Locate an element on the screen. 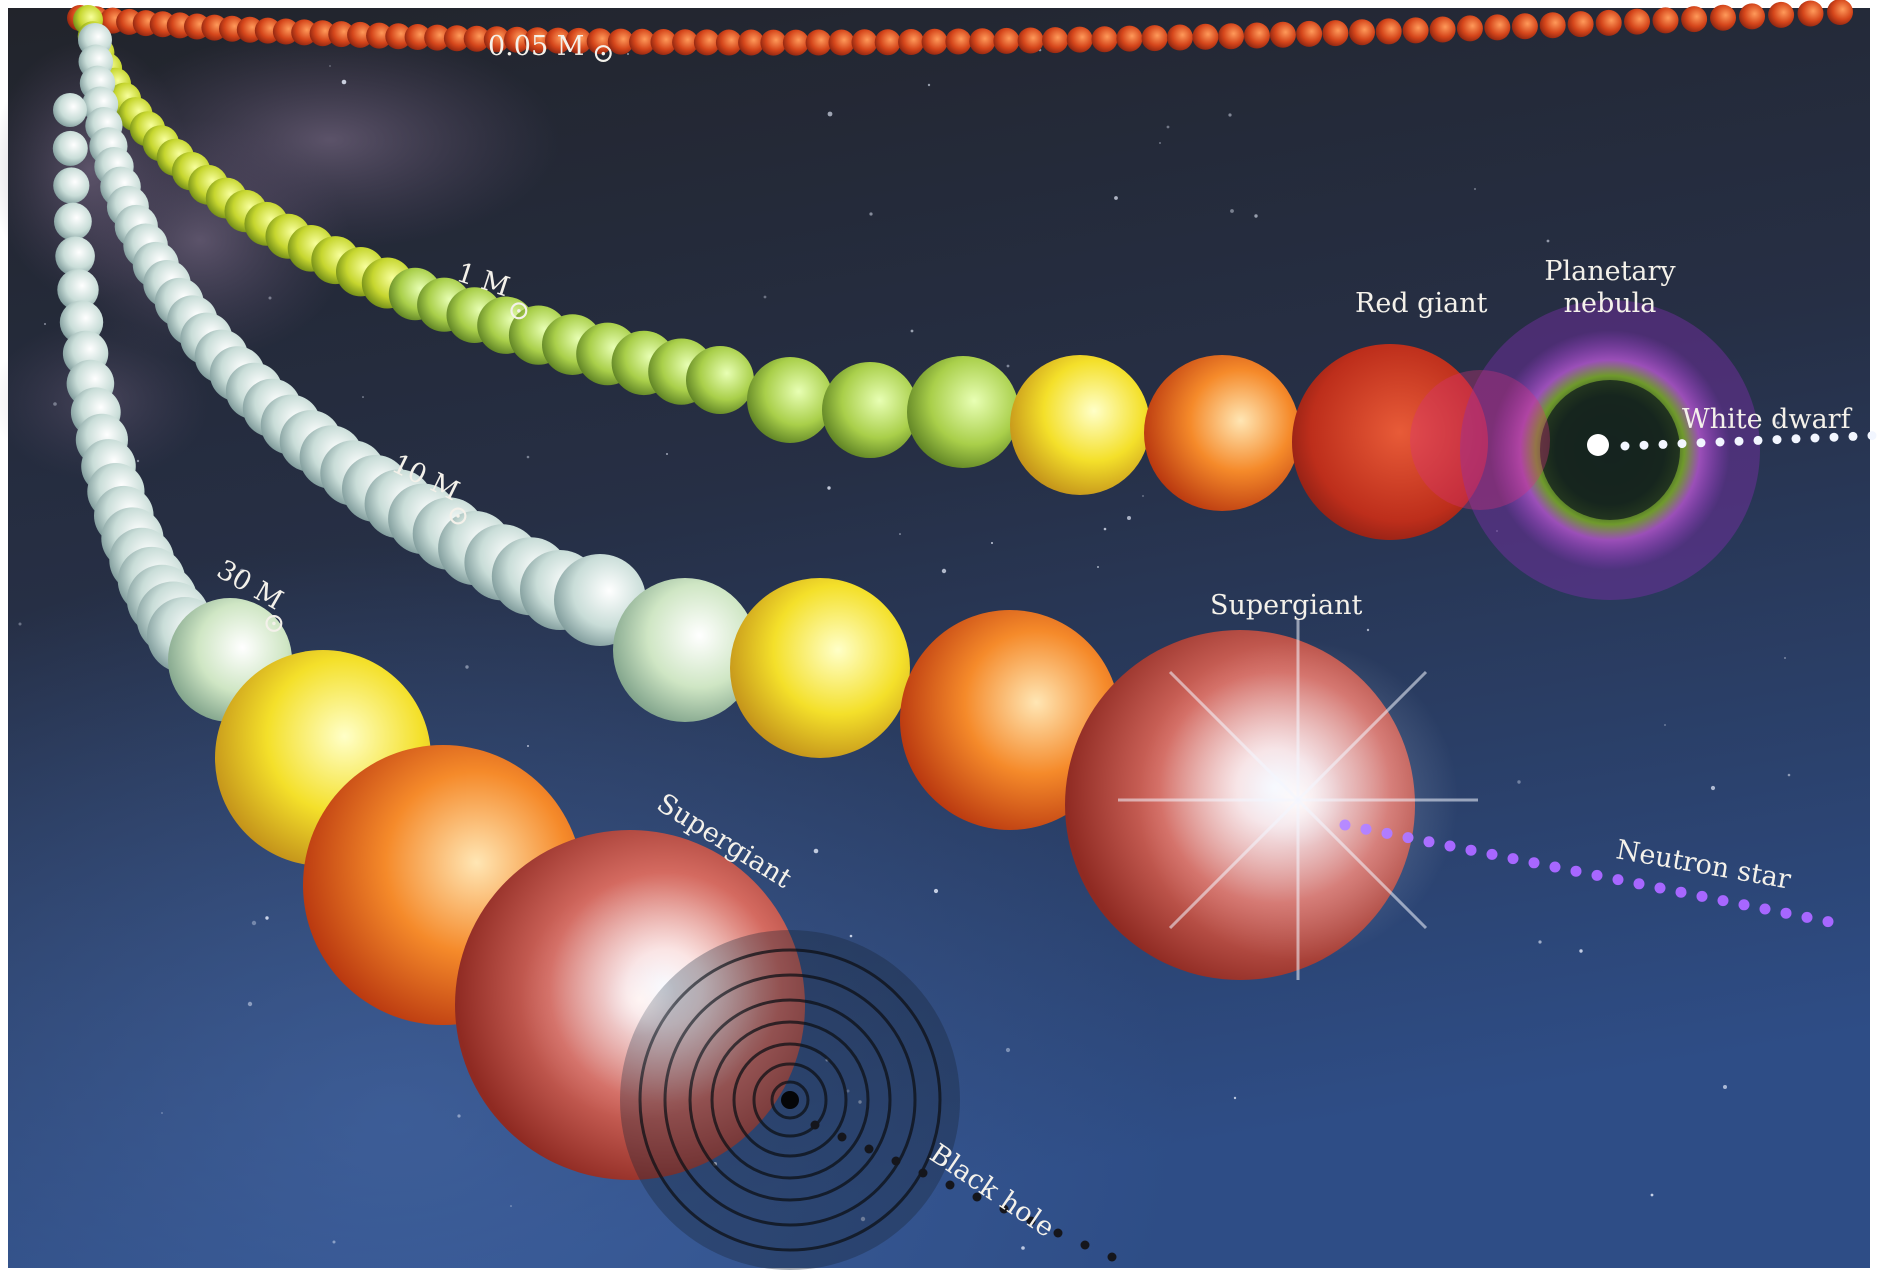 The image size is (1881, 1275). sun-symbol-0.05: ⊙ is located at coordinates (603, 53).